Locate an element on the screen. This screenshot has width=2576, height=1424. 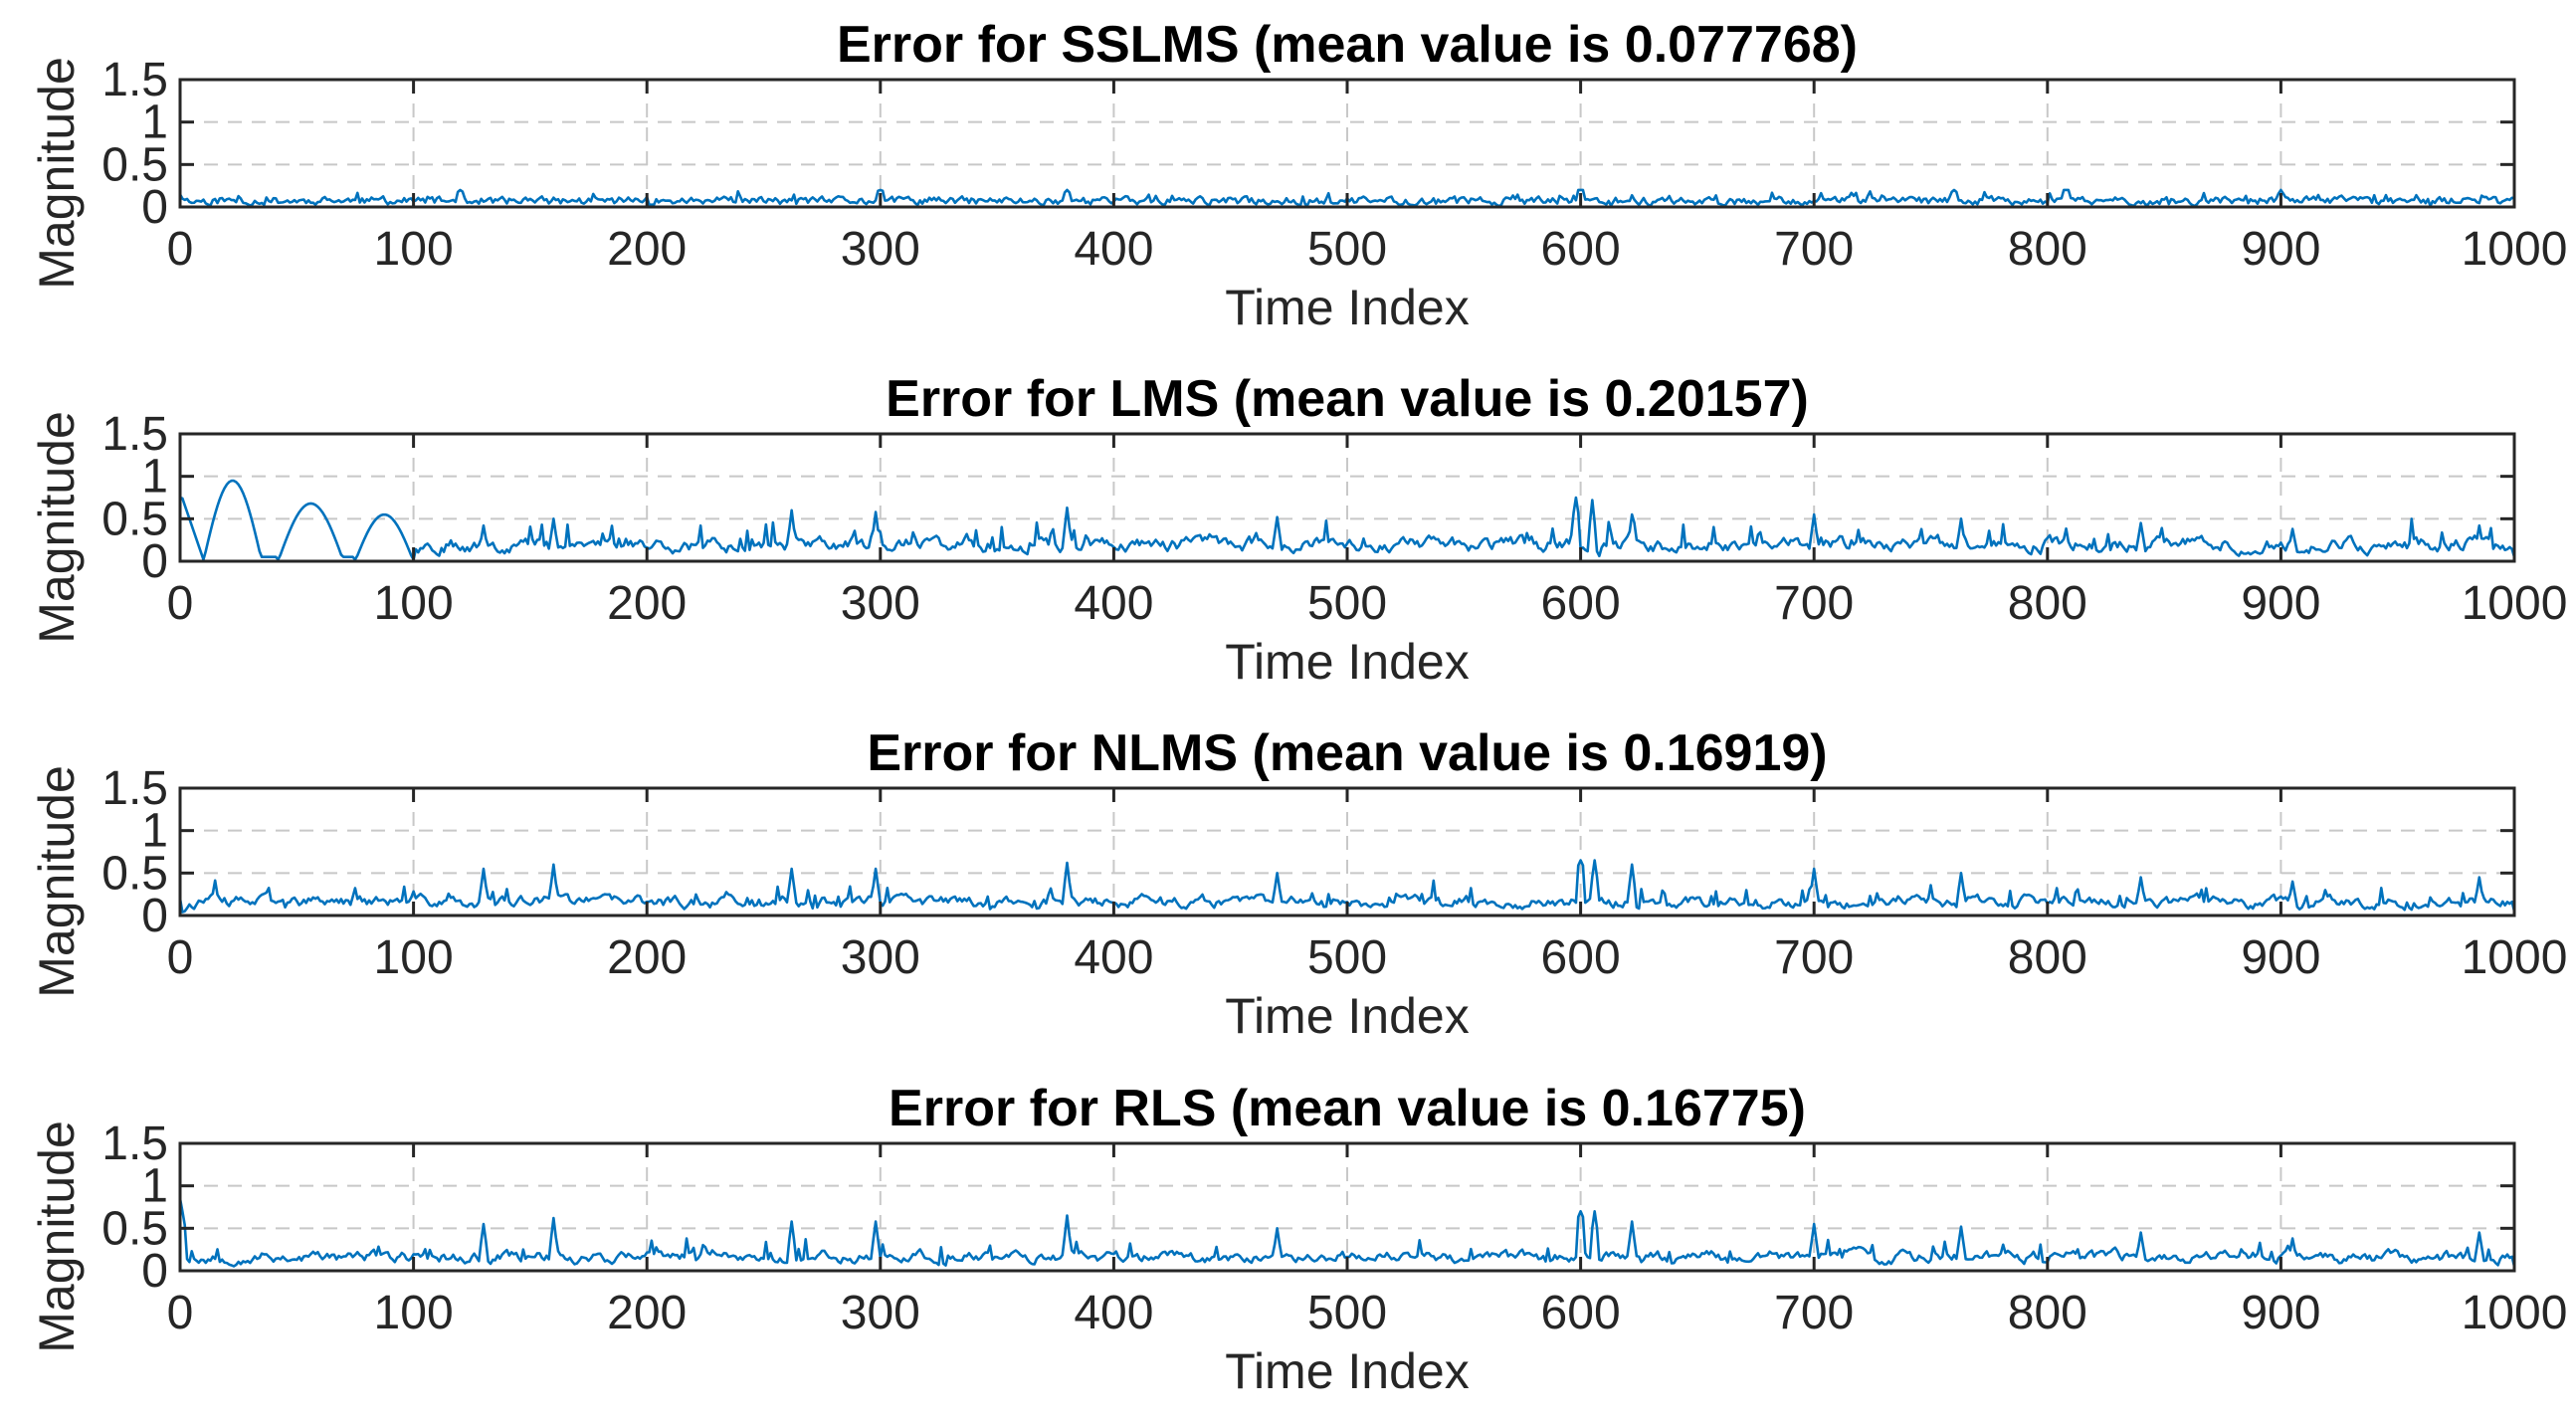
chart-title: Error for SSLMS (mean value is 0.077768) is located at coordinates (1347, 45).